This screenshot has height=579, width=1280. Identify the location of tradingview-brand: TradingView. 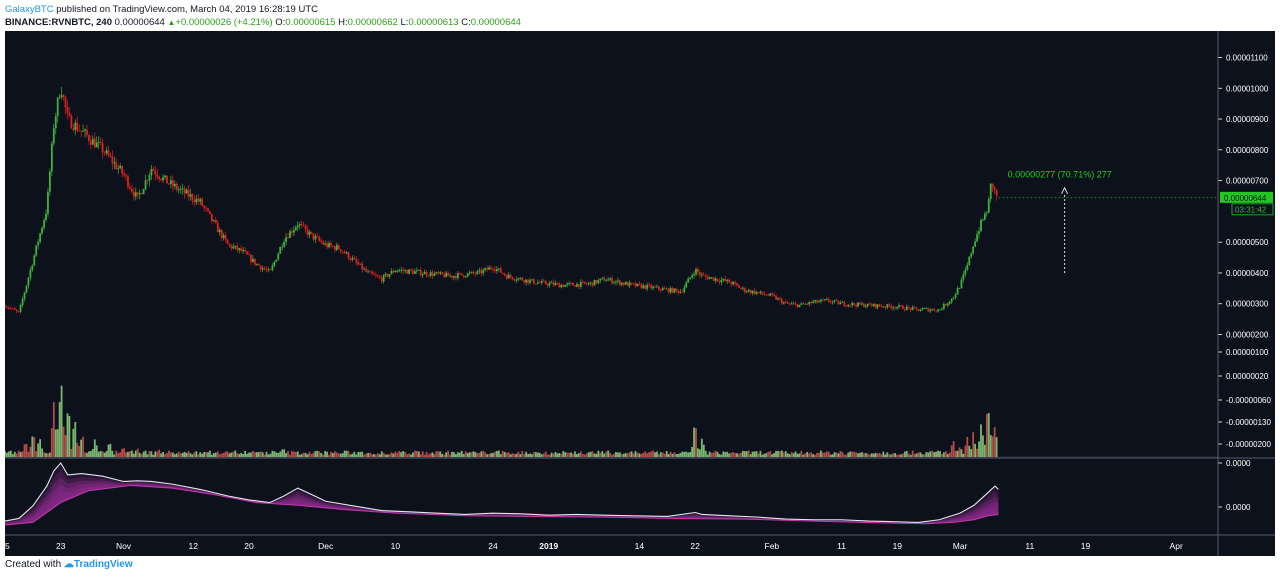
(103, 564).